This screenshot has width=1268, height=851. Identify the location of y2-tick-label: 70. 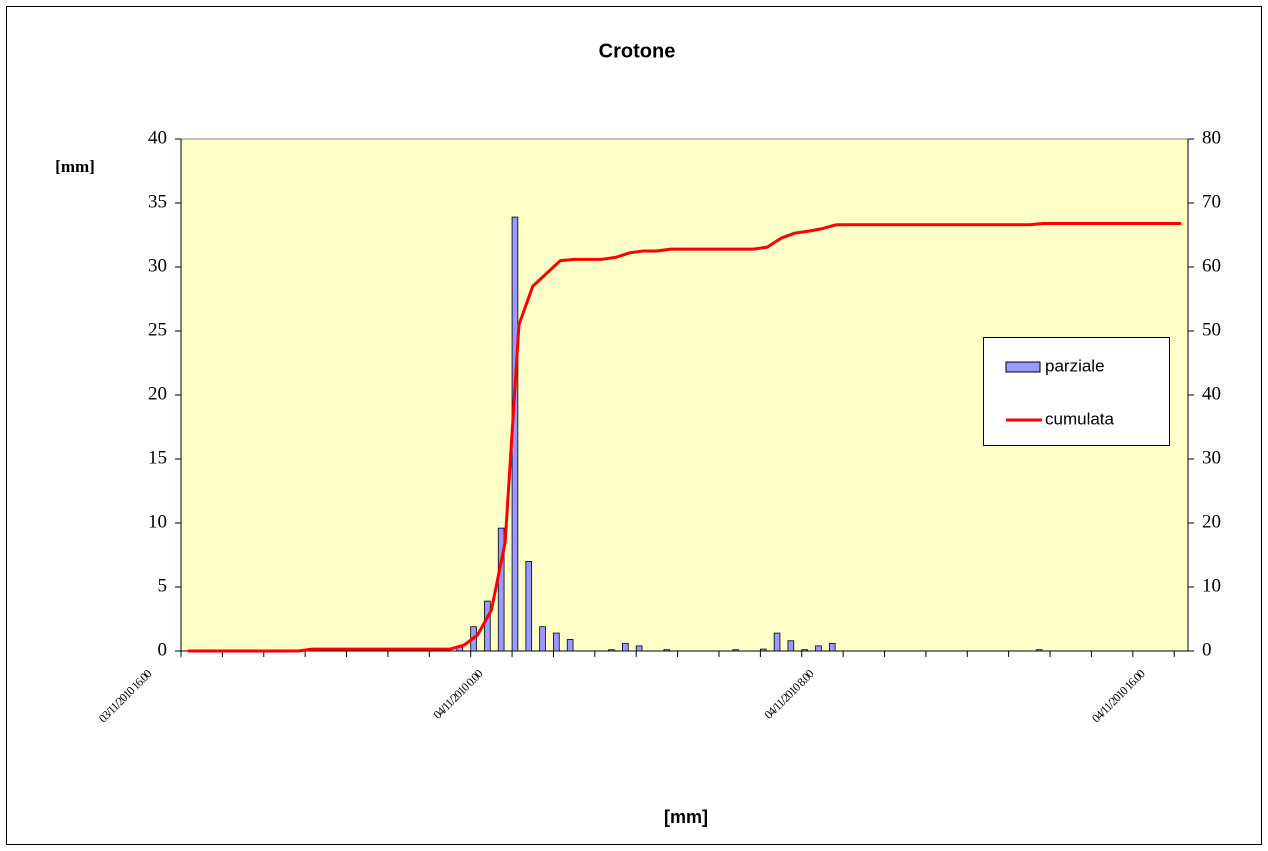
(1211, 201).